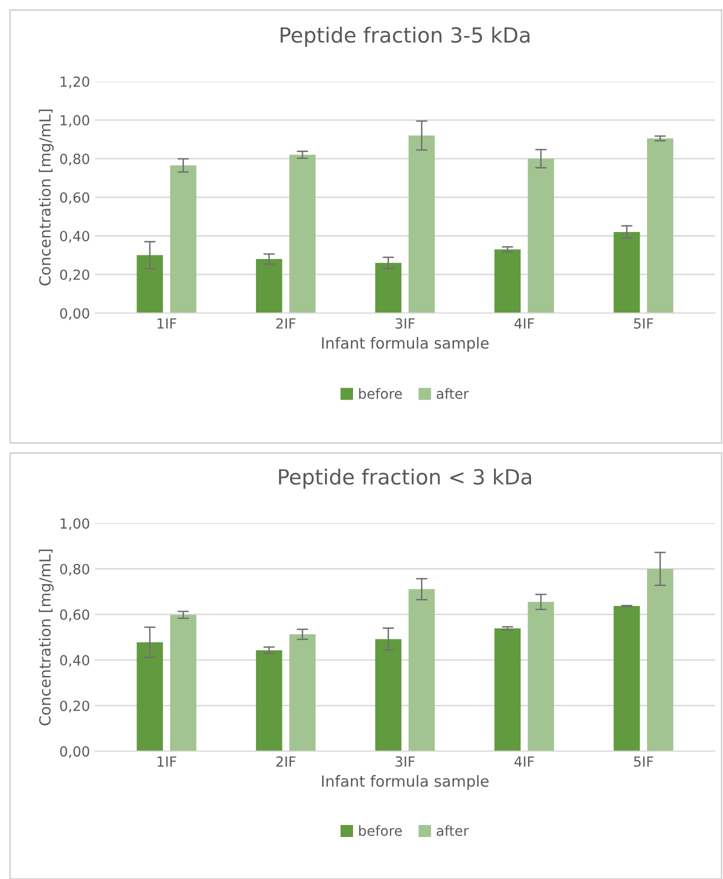 This screenshot has height=879, width=723. Describe the element at coordinates (405, 36) in the screenshot. I see `chart-title: Peptide fraction 3-5 kDa` at that location.